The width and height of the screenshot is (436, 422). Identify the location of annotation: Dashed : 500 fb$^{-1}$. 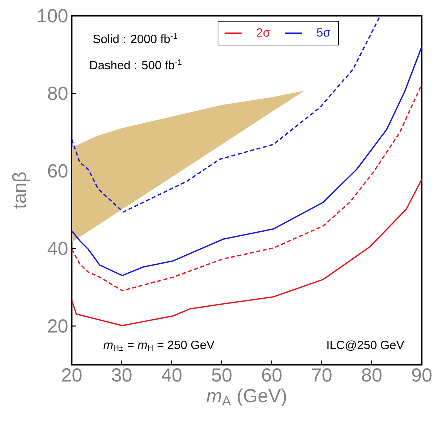
(136, 65).